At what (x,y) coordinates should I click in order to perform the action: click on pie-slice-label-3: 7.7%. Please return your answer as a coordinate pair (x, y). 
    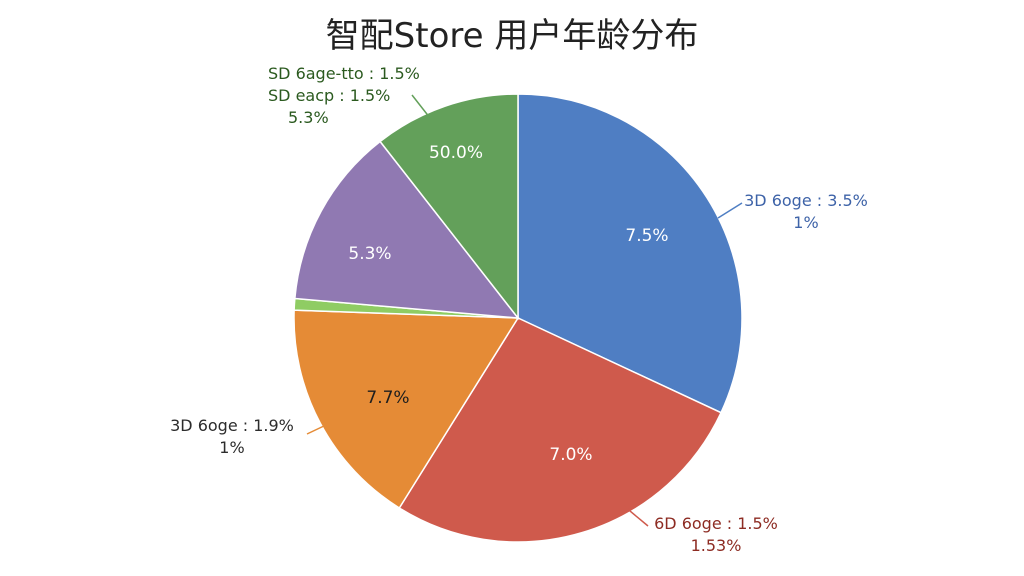
    Looking at the image, I should click on (387, 398).